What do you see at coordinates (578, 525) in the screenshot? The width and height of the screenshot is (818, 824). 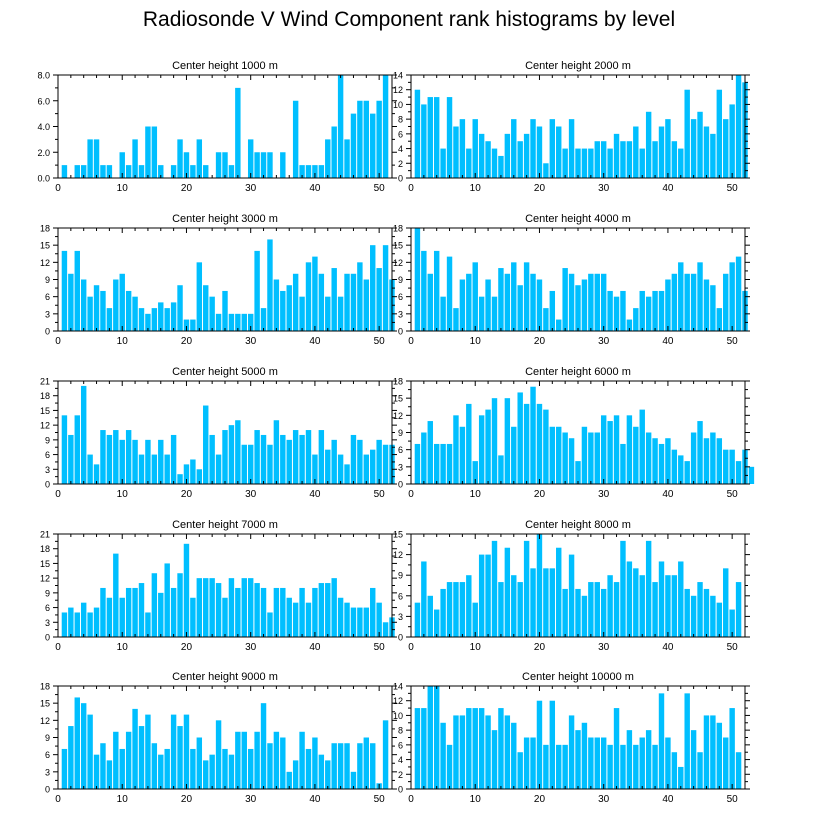 I see `panel-title: Center height 8000 m` at bounding box center [578, 525].